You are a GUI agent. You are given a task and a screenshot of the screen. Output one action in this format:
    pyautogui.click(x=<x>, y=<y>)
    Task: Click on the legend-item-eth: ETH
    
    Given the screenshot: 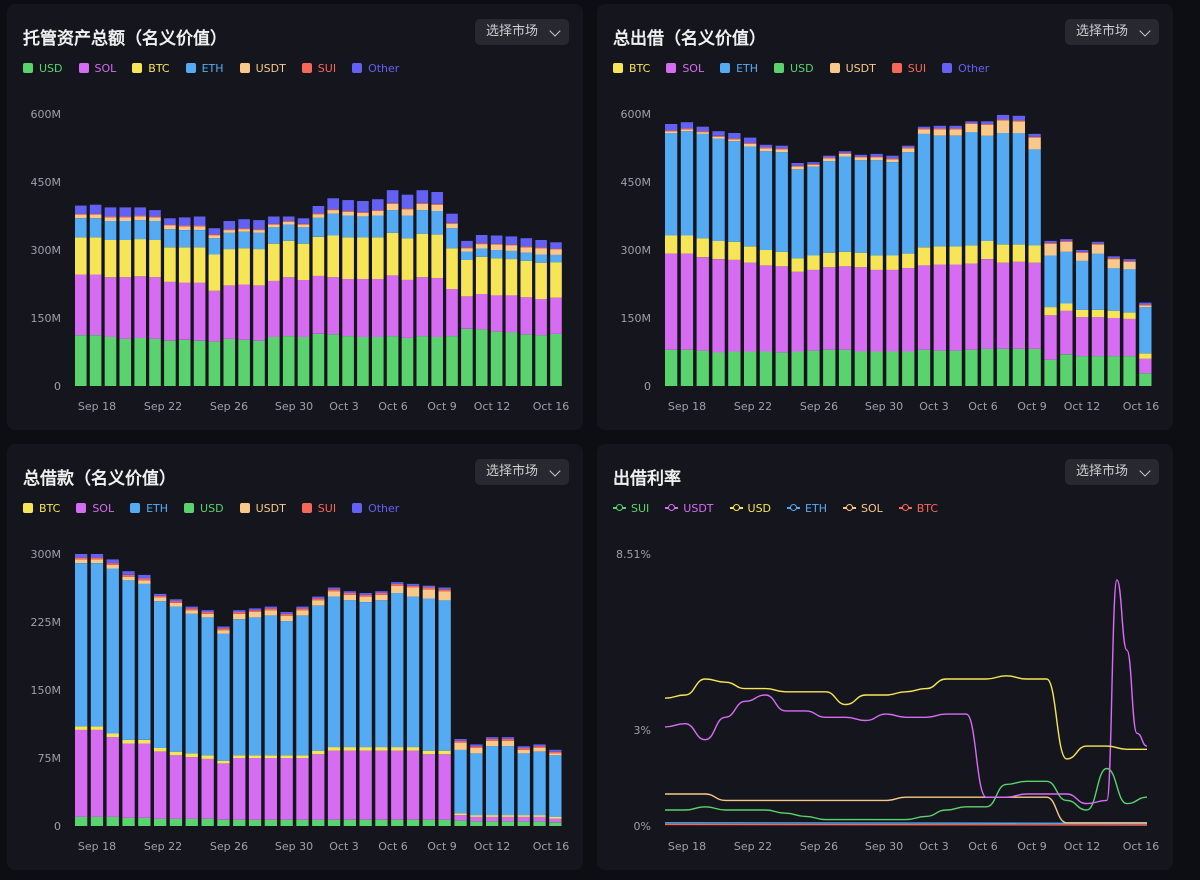 What is the action you would take?
    pyautogui.click(x=739, y=68)
    